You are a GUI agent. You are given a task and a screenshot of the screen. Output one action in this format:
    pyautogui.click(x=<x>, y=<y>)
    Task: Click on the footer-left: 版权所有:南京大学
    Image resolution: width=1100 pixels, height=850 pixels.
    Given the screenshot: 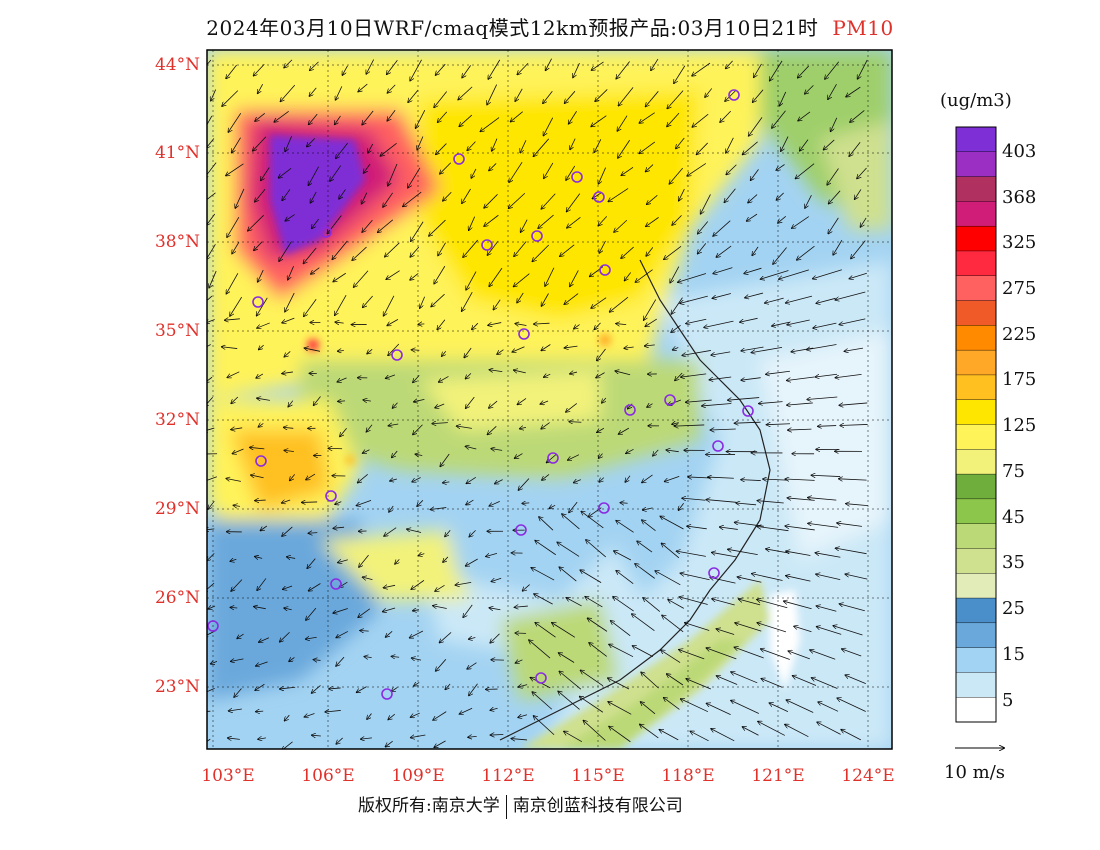 What is the action you would take?
    pyautogui.click(x=429, y=806)
    